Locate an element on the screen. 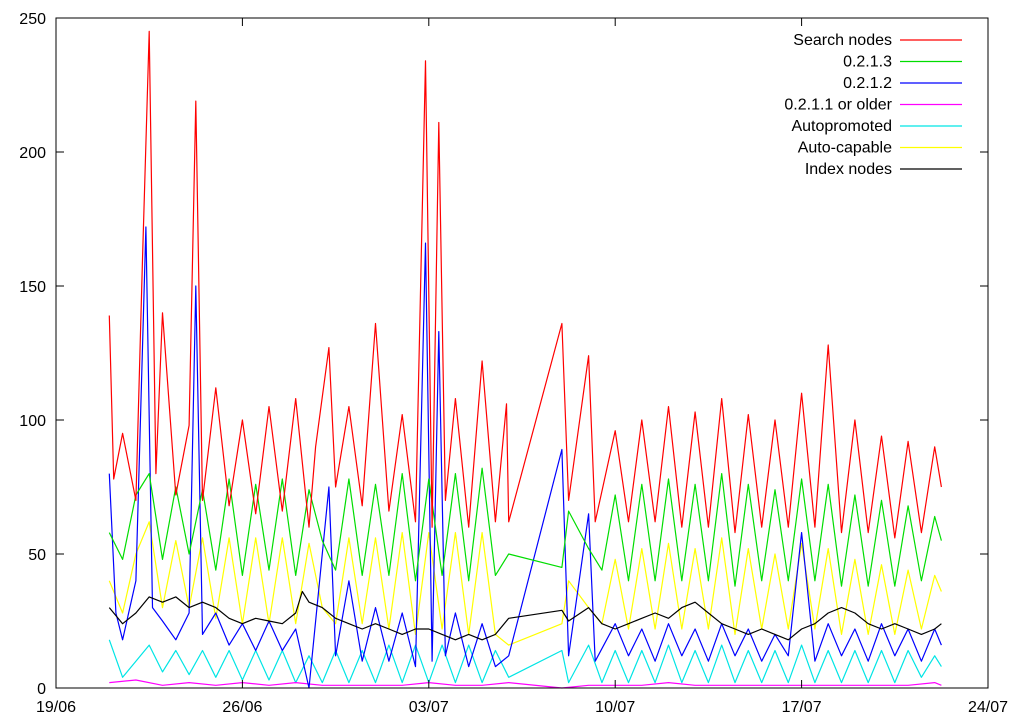 Image resolution: width=1022 pixels, height=726 pixels. x-tick-label: 19/06 is located at coordinates (56, 707).